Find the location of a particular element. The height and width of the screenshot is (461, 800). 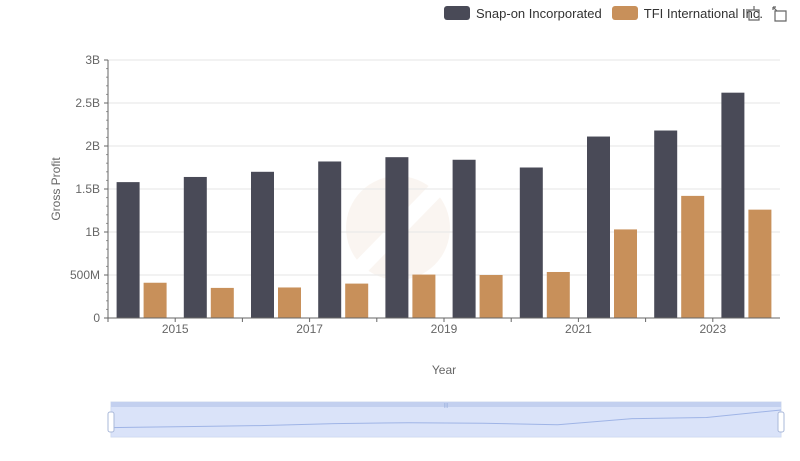

data-zoom-slider: ||| is located at coordinates (446, 419).